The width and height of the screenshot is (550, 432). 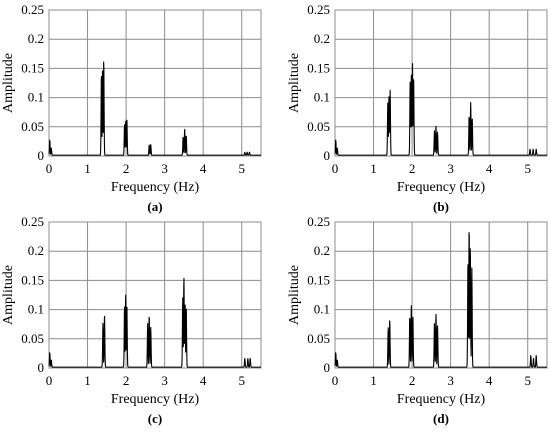 What do you see at coordinates (32, 126) in the screenshot?
I see `chart-a-ytick-label: 0.05` at bounding box center [32, 126].